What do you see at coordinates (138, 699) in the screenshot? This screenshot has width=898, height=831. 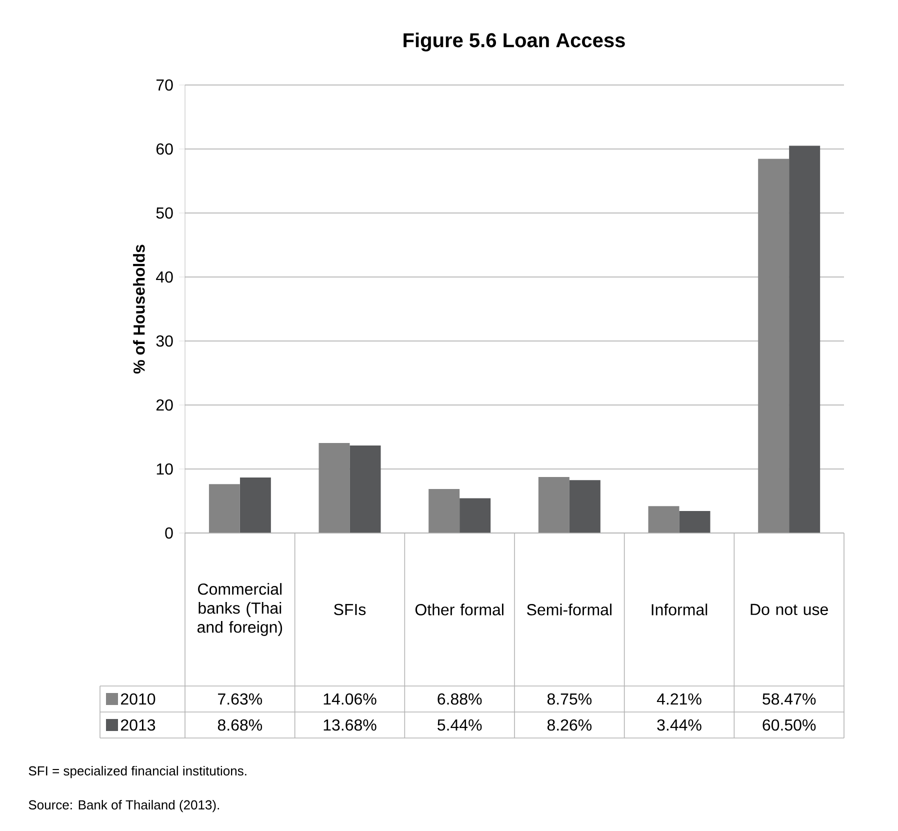 I see `legend-label: 2010` at bounding box center [138, 699].